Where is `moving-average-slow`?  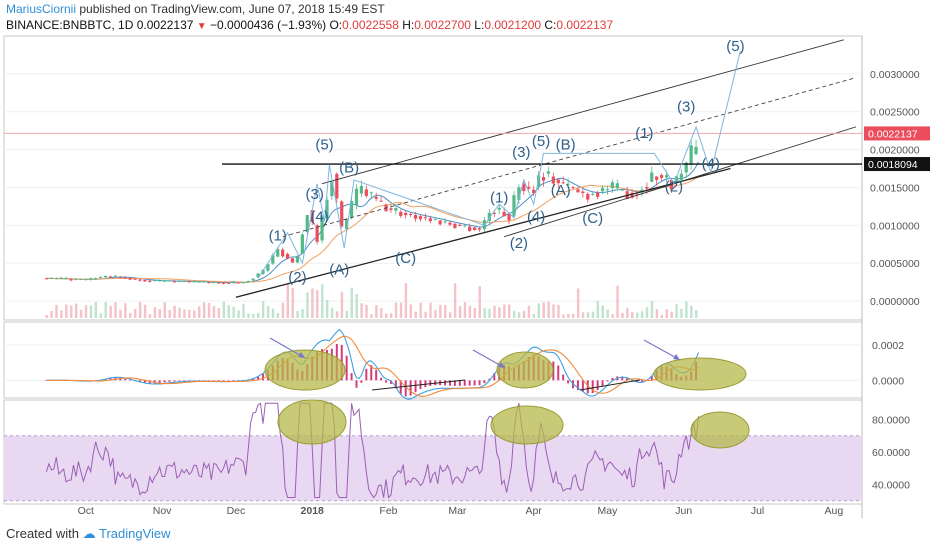
moving-average-slow is located at coordinates (372, 229).